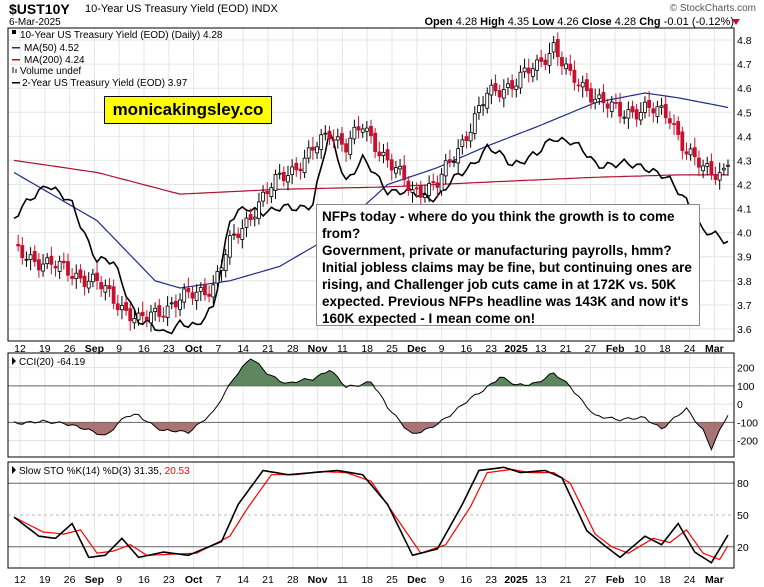 Image resolution: width=764 pixels, height=587 pixels. What do you see at coordinates (371, 372) in the screenshot?
I see `cci-fill-positive` at bounding box center [371, 372].